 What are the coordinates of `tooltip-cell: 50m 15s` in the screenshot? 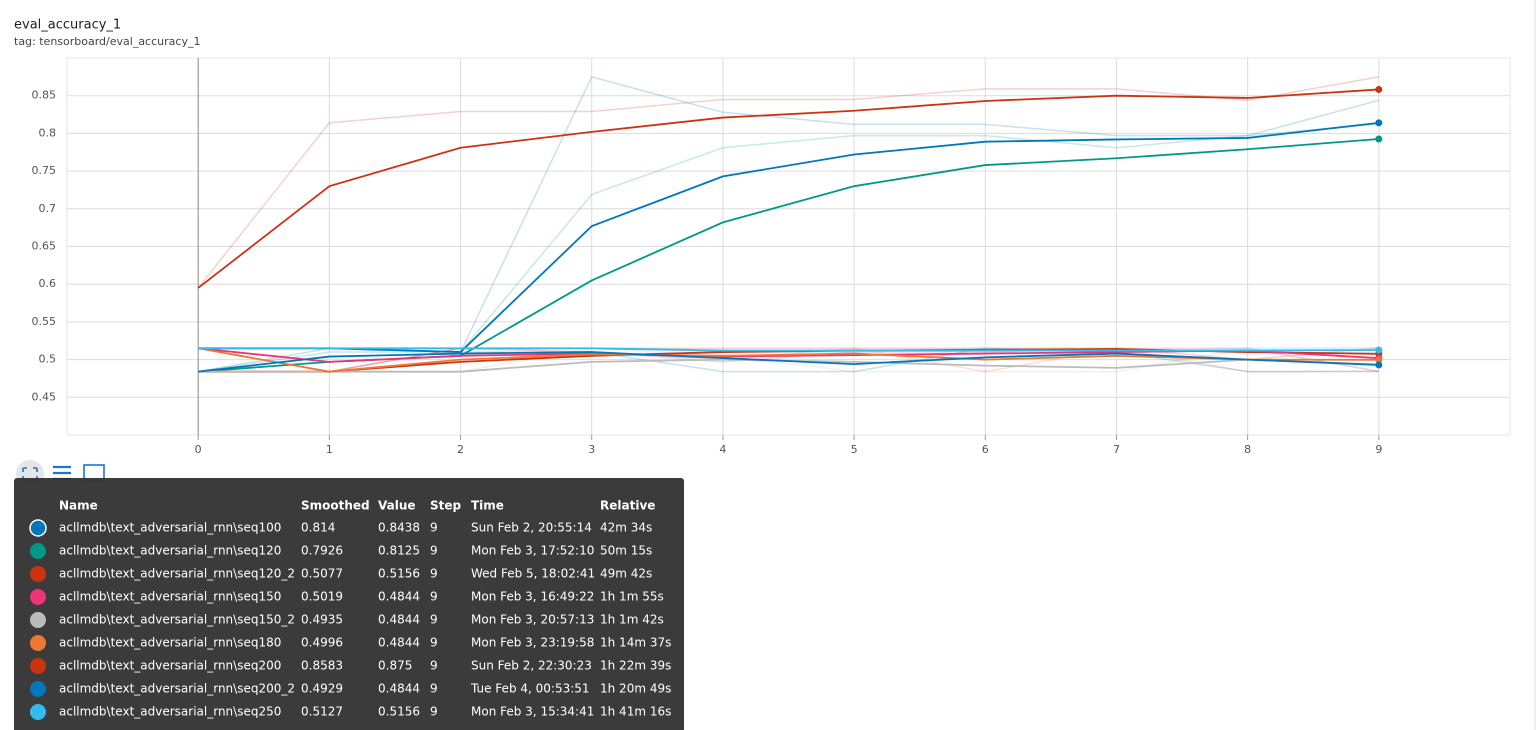 It's located at (626, 551).